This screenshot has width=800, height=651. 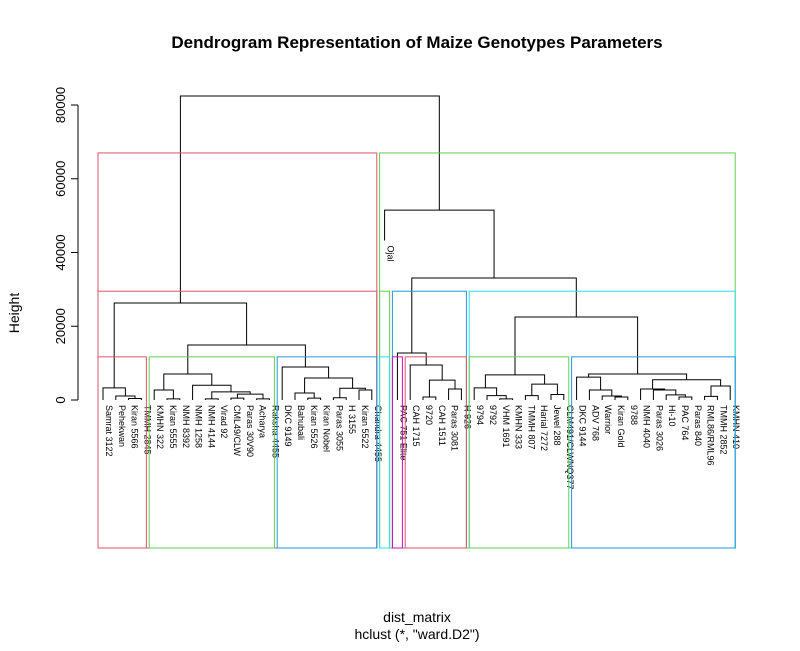 I want to click on leaf-label: 9792, so click(x=493, y=415).